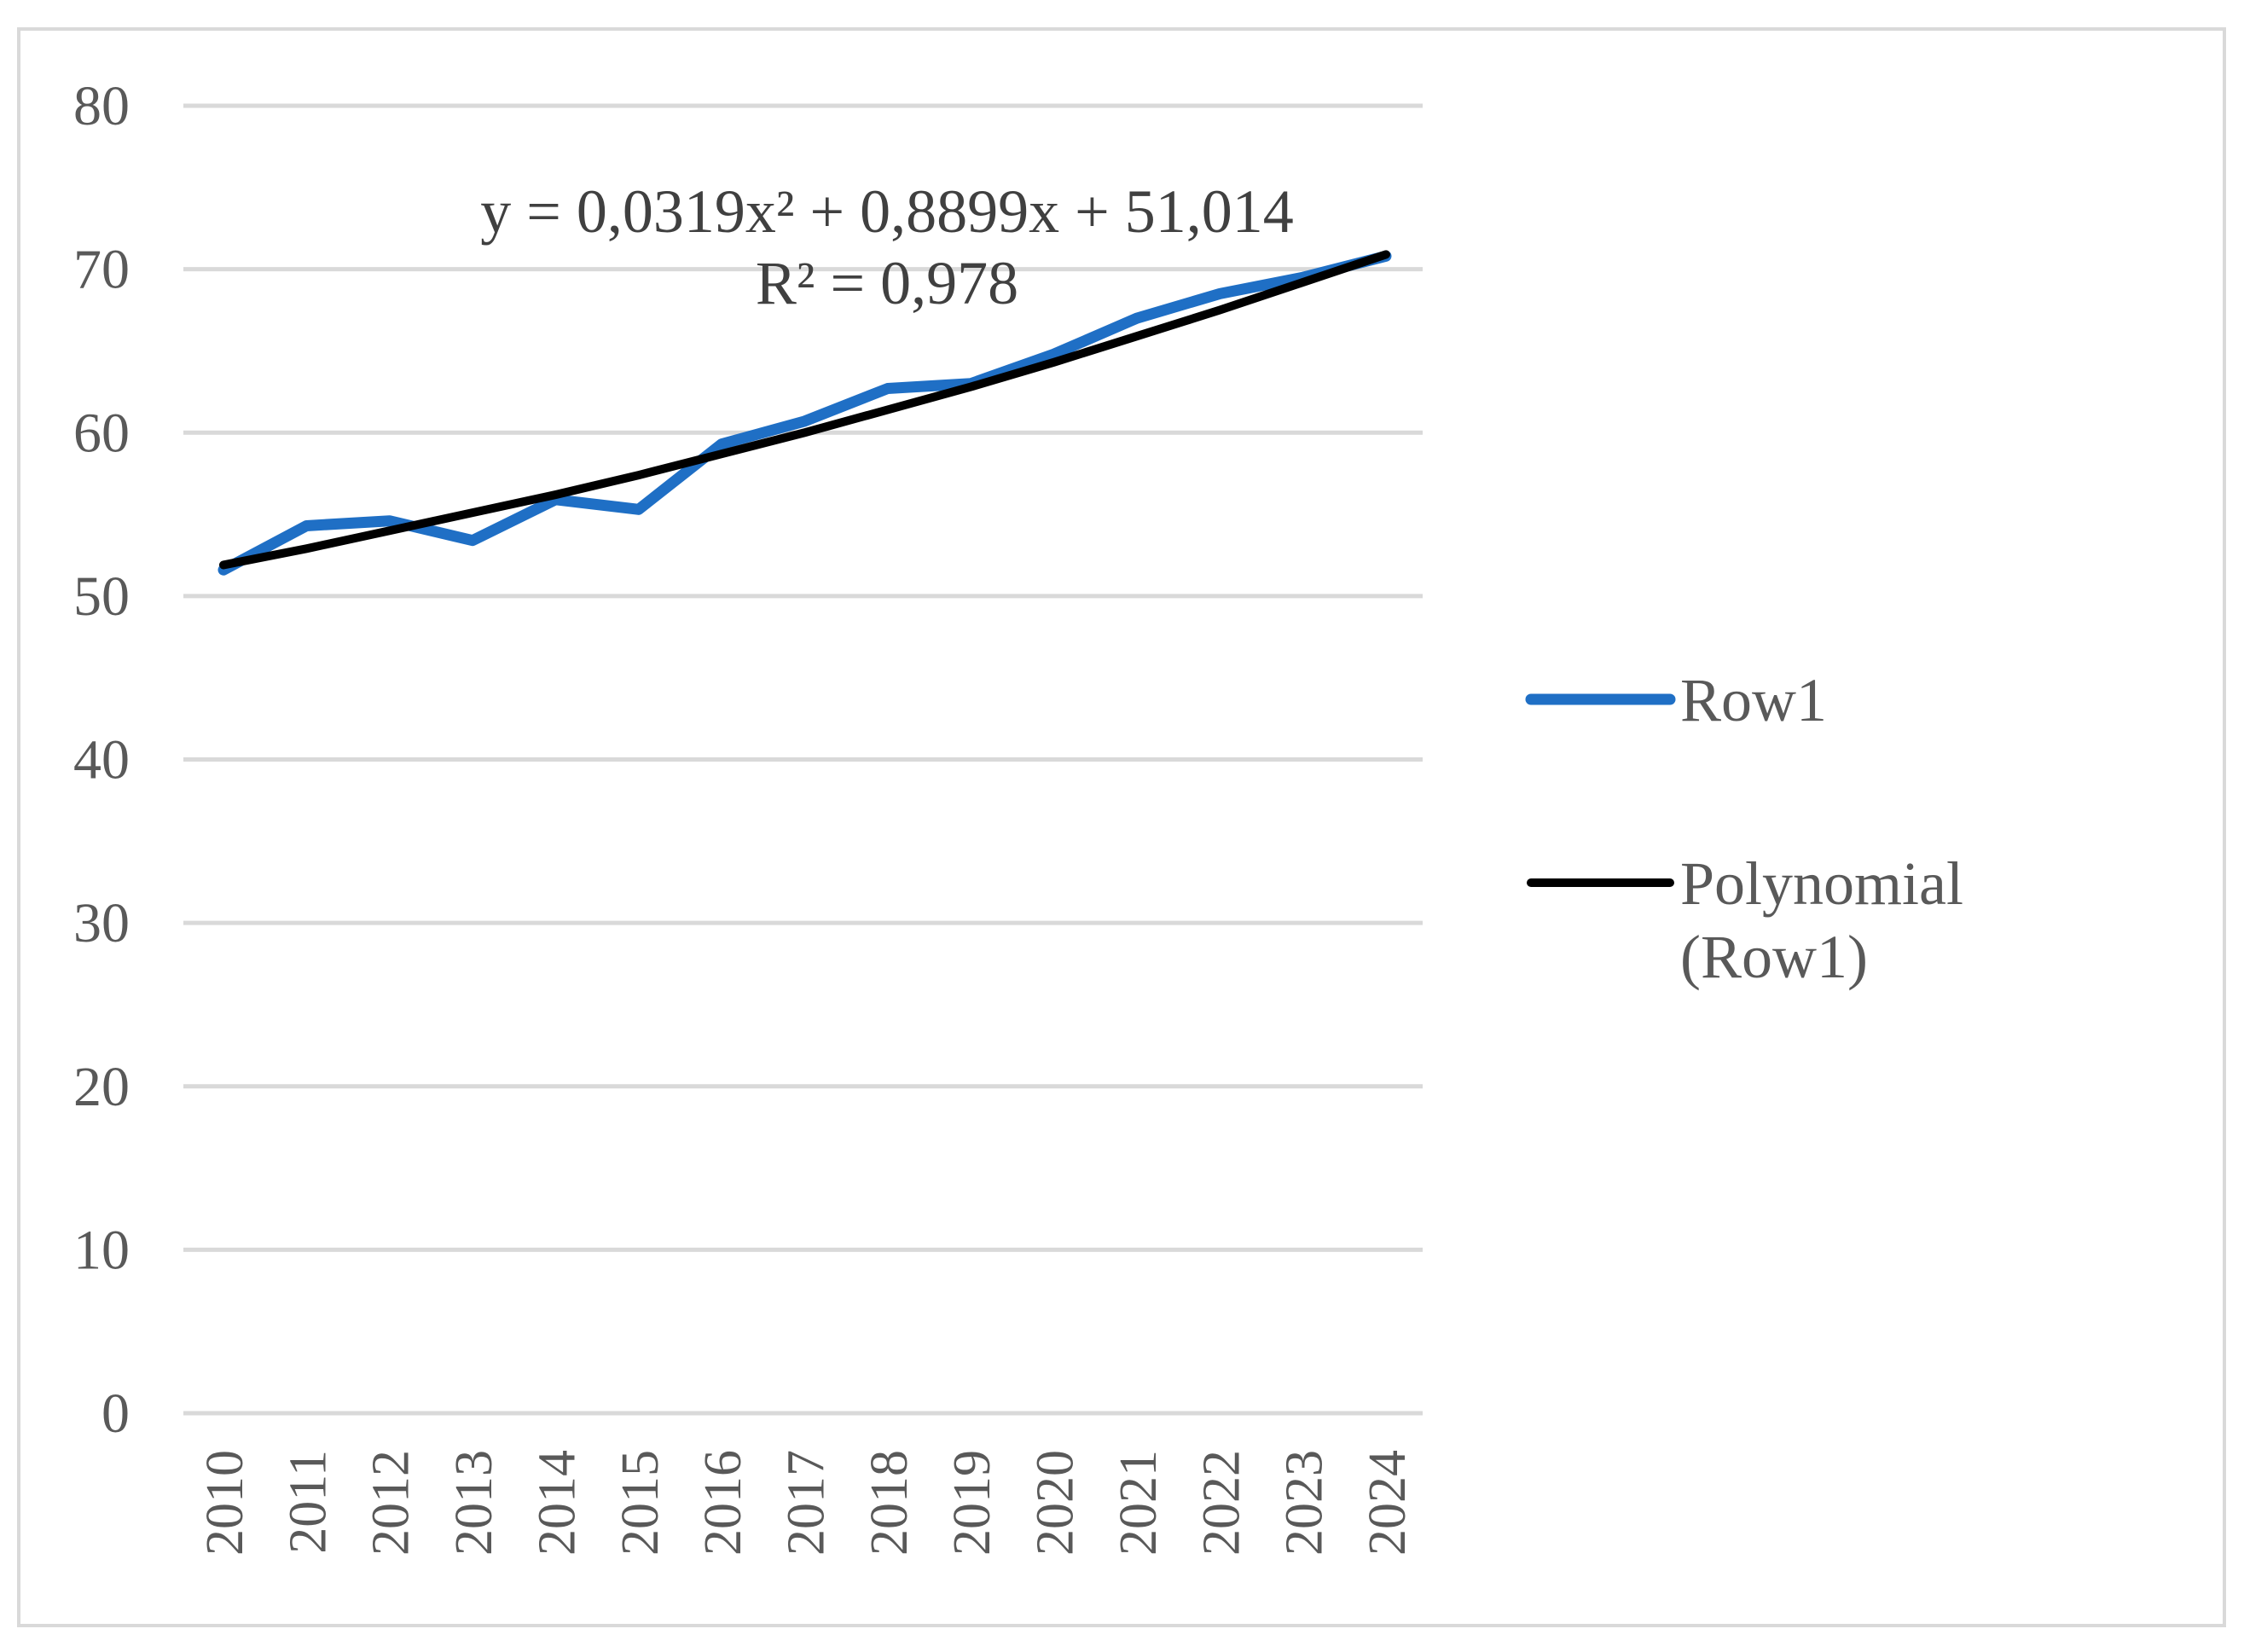 This screenshot has height=1652, width=2244. What do you see at coordinates (391, 1503) in the screenshot?
I see `x-tick-label-2012: 2012` at bounding box center [391, 1503].